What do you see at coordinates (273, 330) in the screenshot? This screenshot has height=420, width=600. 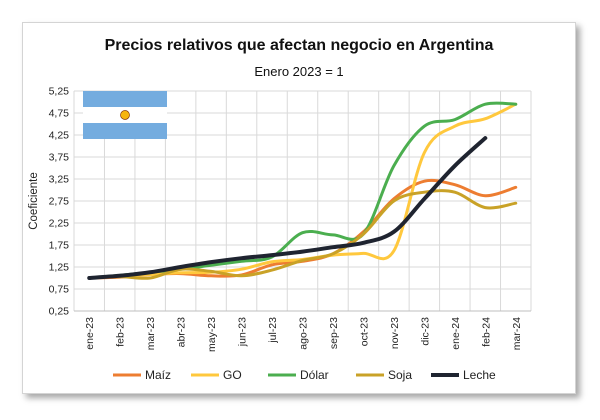 I see `x-tick-label: jul-23` at bounding box center [273, 330].